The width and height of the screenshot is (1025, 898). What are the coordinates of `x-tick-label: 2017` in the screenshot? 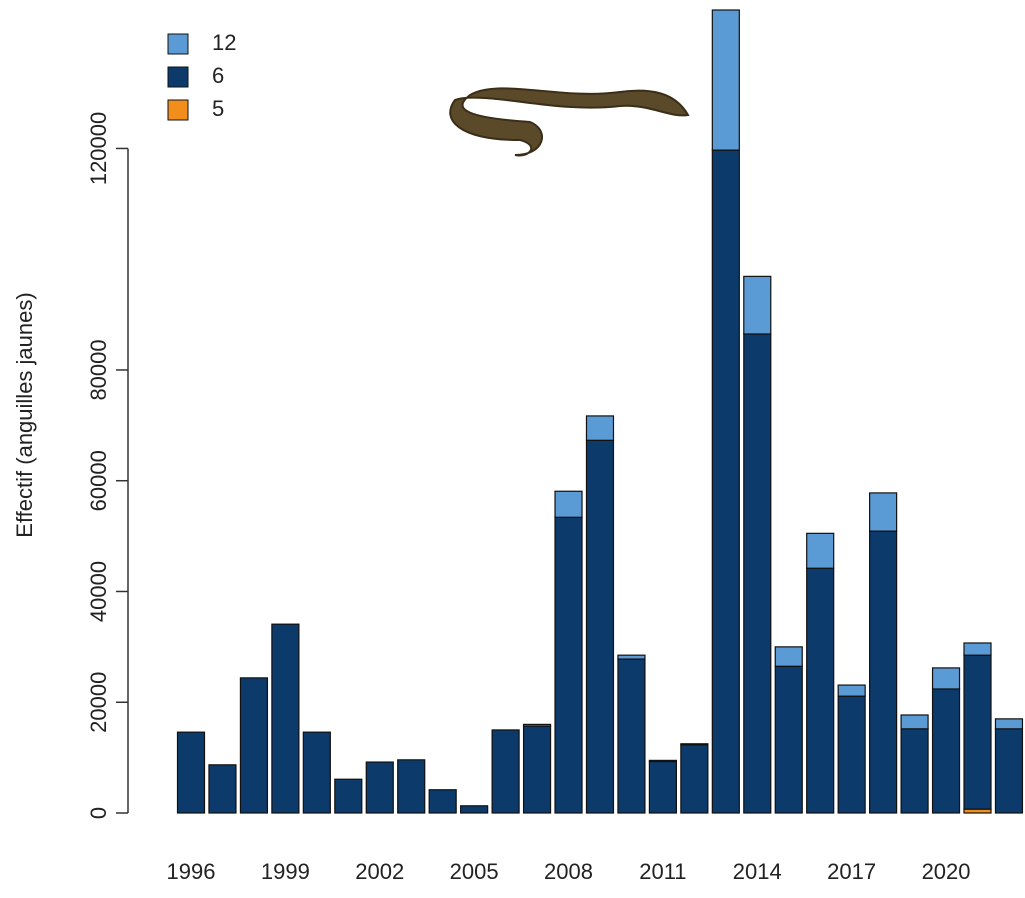 It's located at (851, 871).